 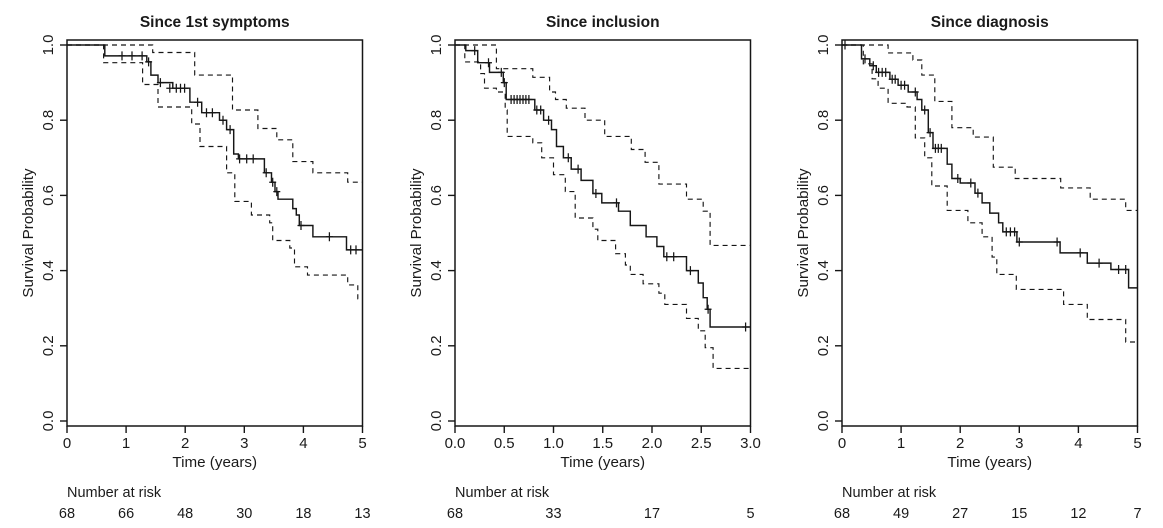 I want to click on risk-count: 13, so click(x=362, y=514).